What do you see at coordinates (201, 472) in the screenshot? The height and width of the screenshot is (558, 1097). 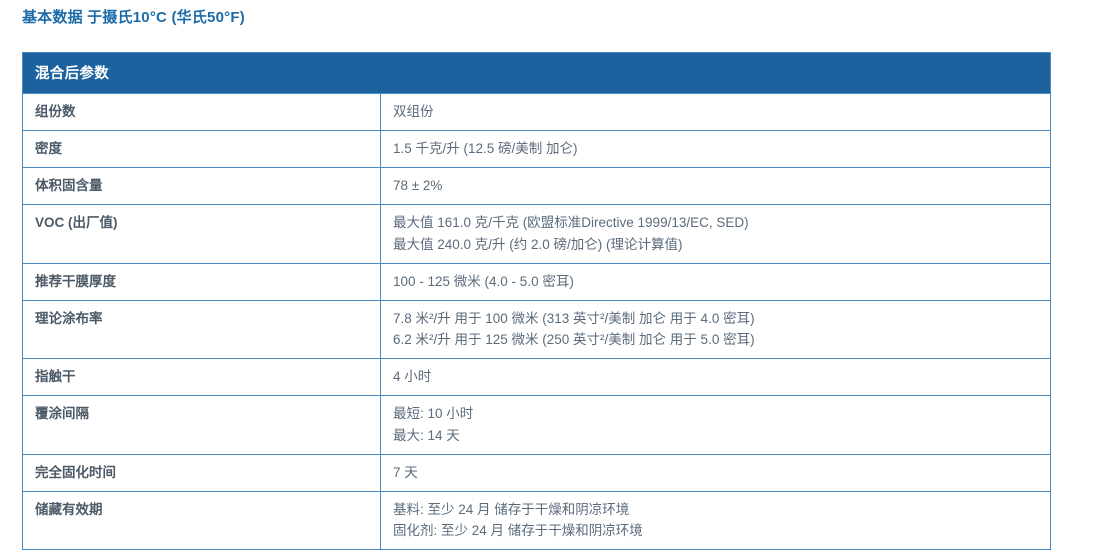 I see `row-label-full-cure: 完全固化时间` at bounding box center [201, 472].